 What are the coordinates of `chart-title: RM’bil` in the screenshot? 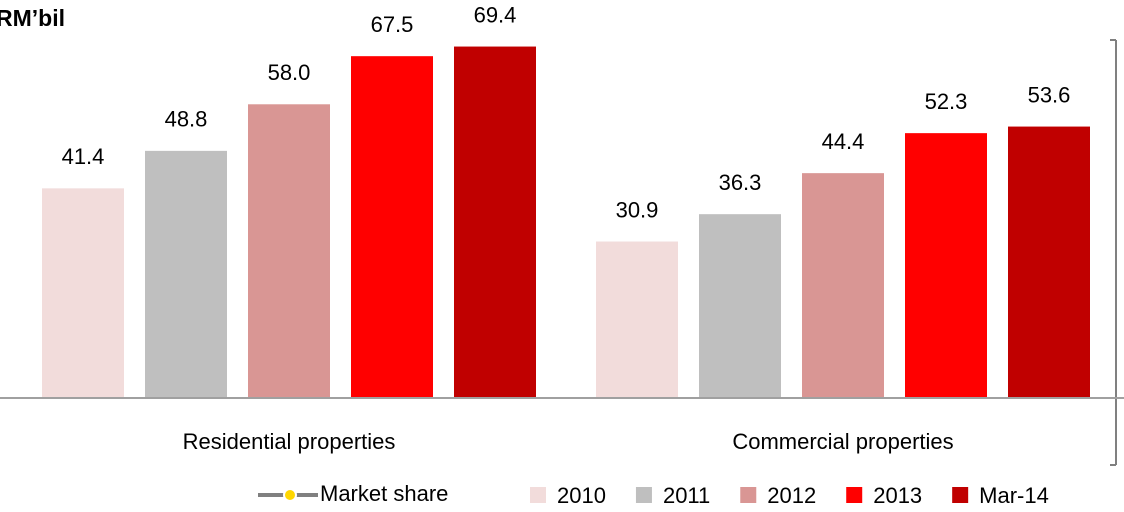 It's located at (32, 18).